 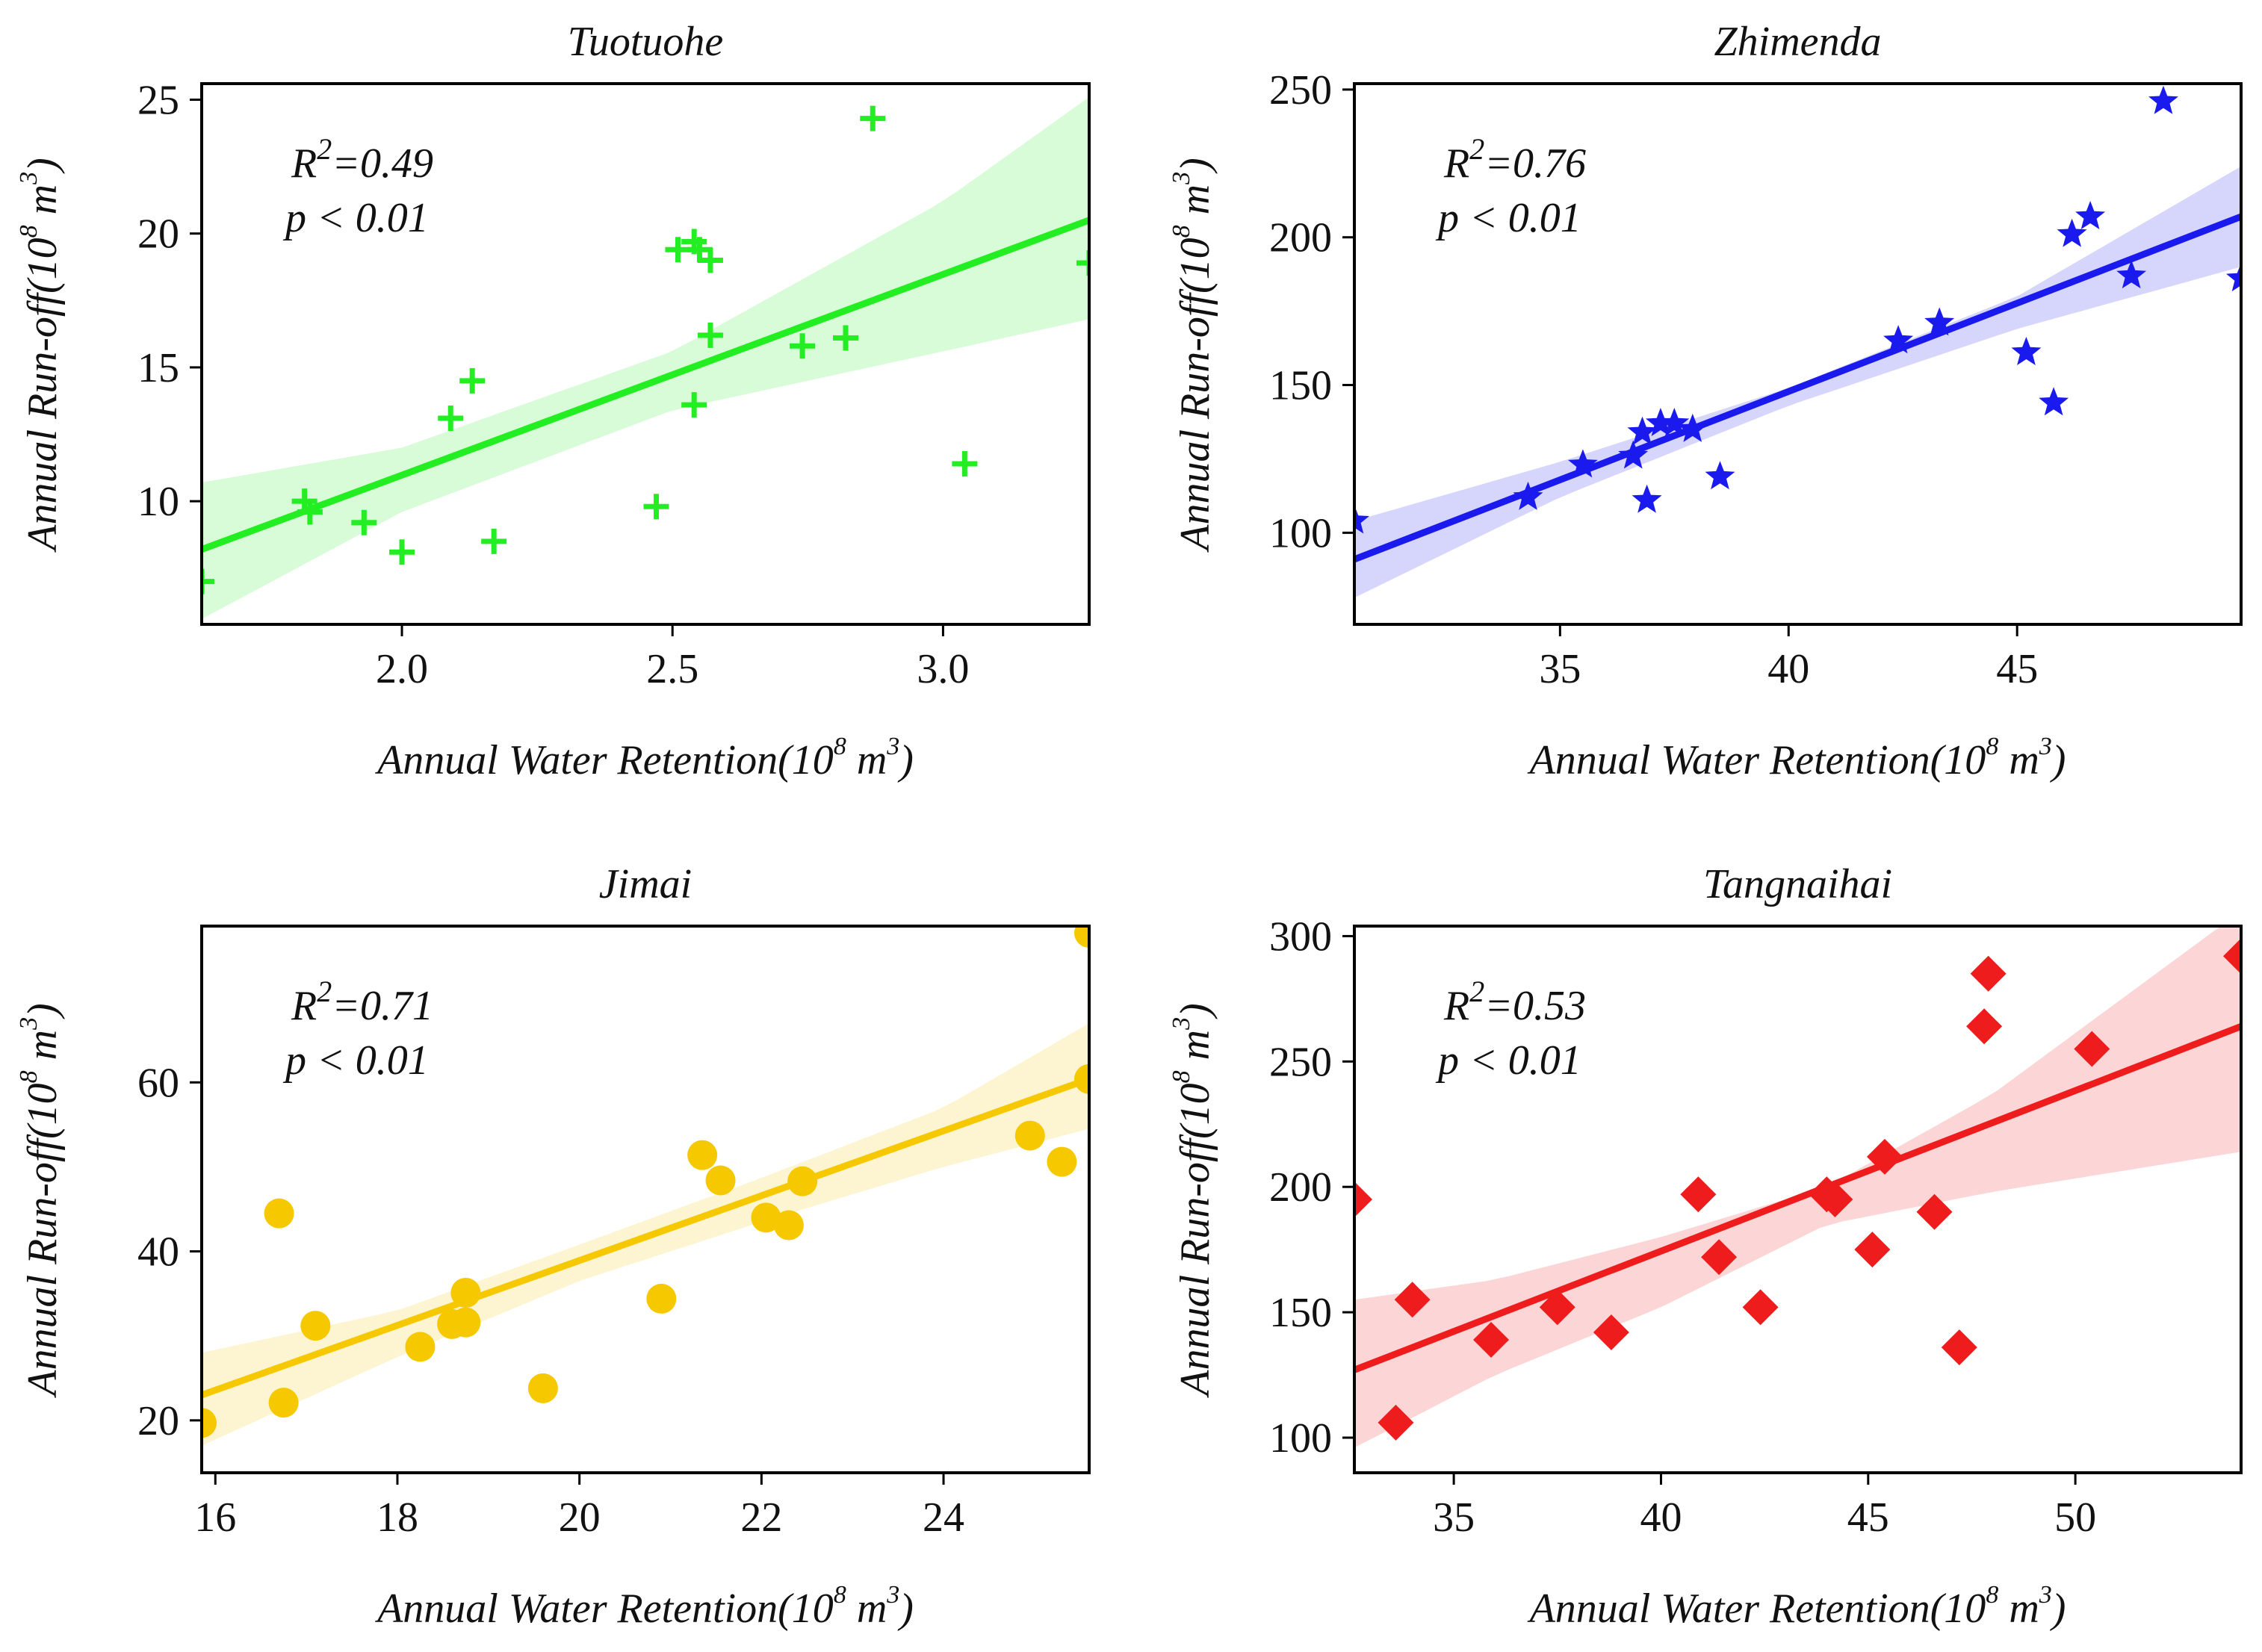 I want to click on r-squared-annotation: R2=0.76, so click(x=1514, y=159).